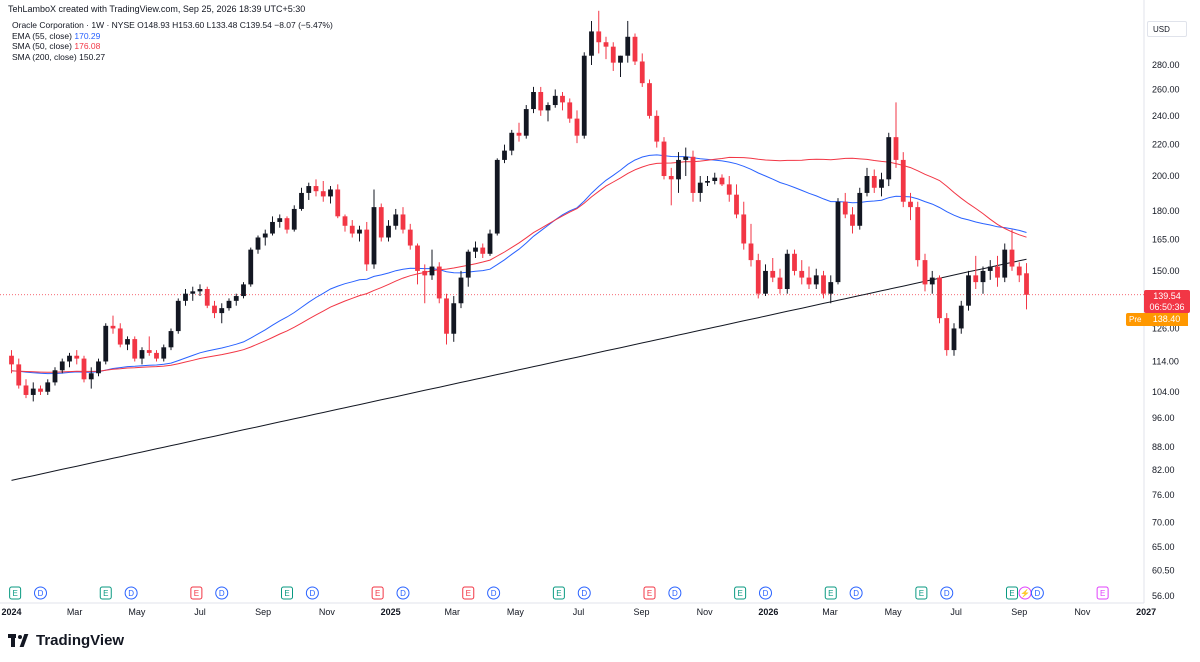 Image resolution: width=1200 pixels, height=662 pixels. I want to click on y-tick-label: 96.00, so click(1163, 418).